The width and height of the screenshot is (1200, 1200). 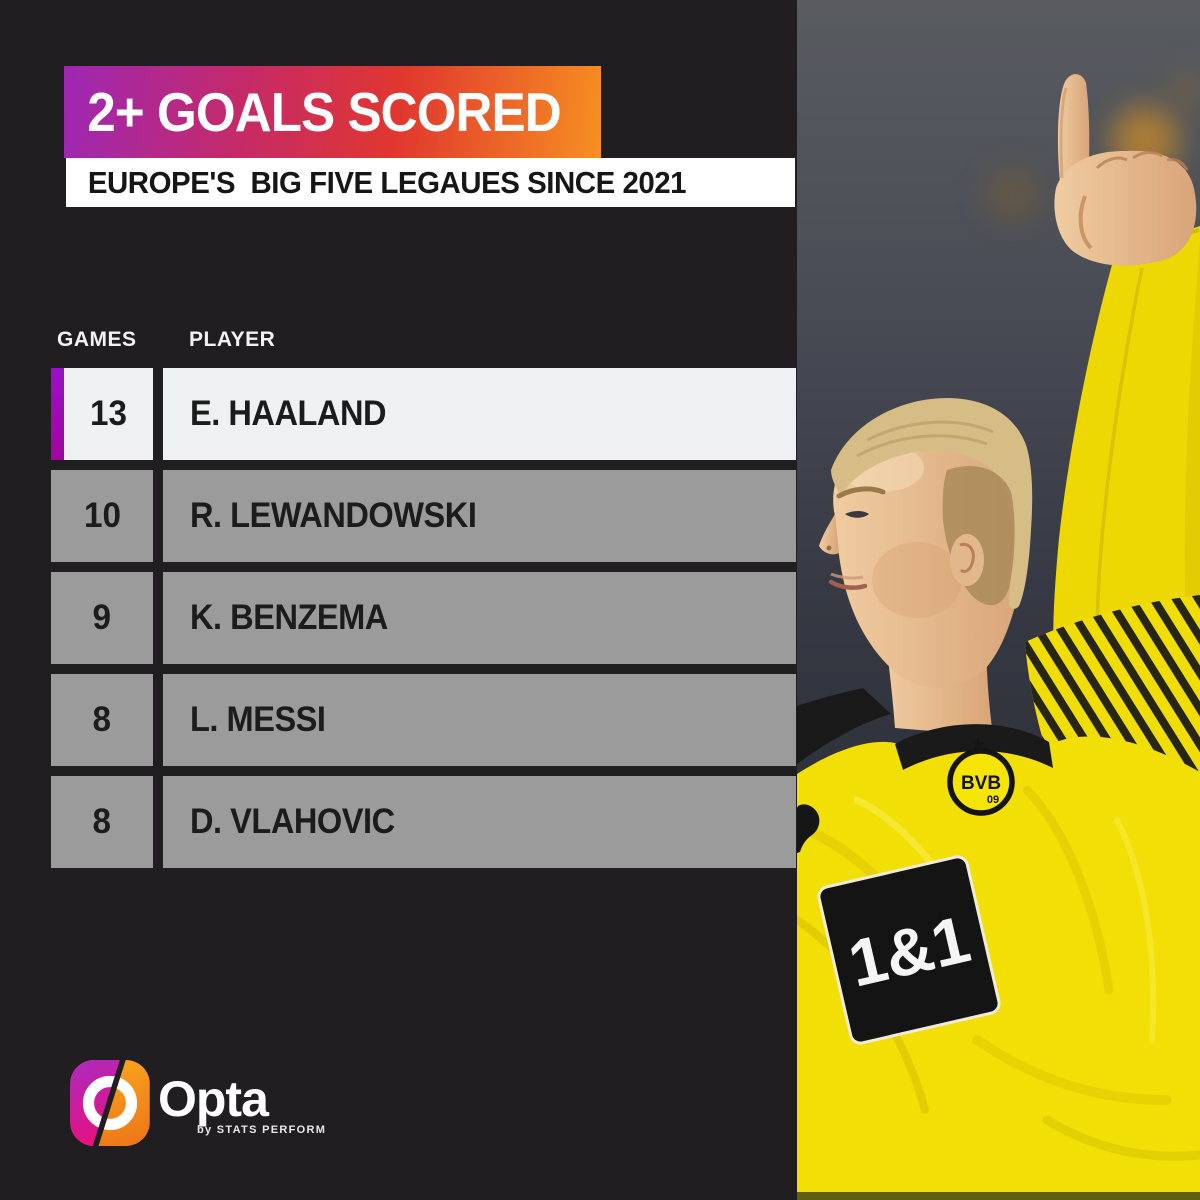 What do you see at coordinates (57, 414) in the screenshot?
I see `row-accent-bar` at bounding box center [57, 414].